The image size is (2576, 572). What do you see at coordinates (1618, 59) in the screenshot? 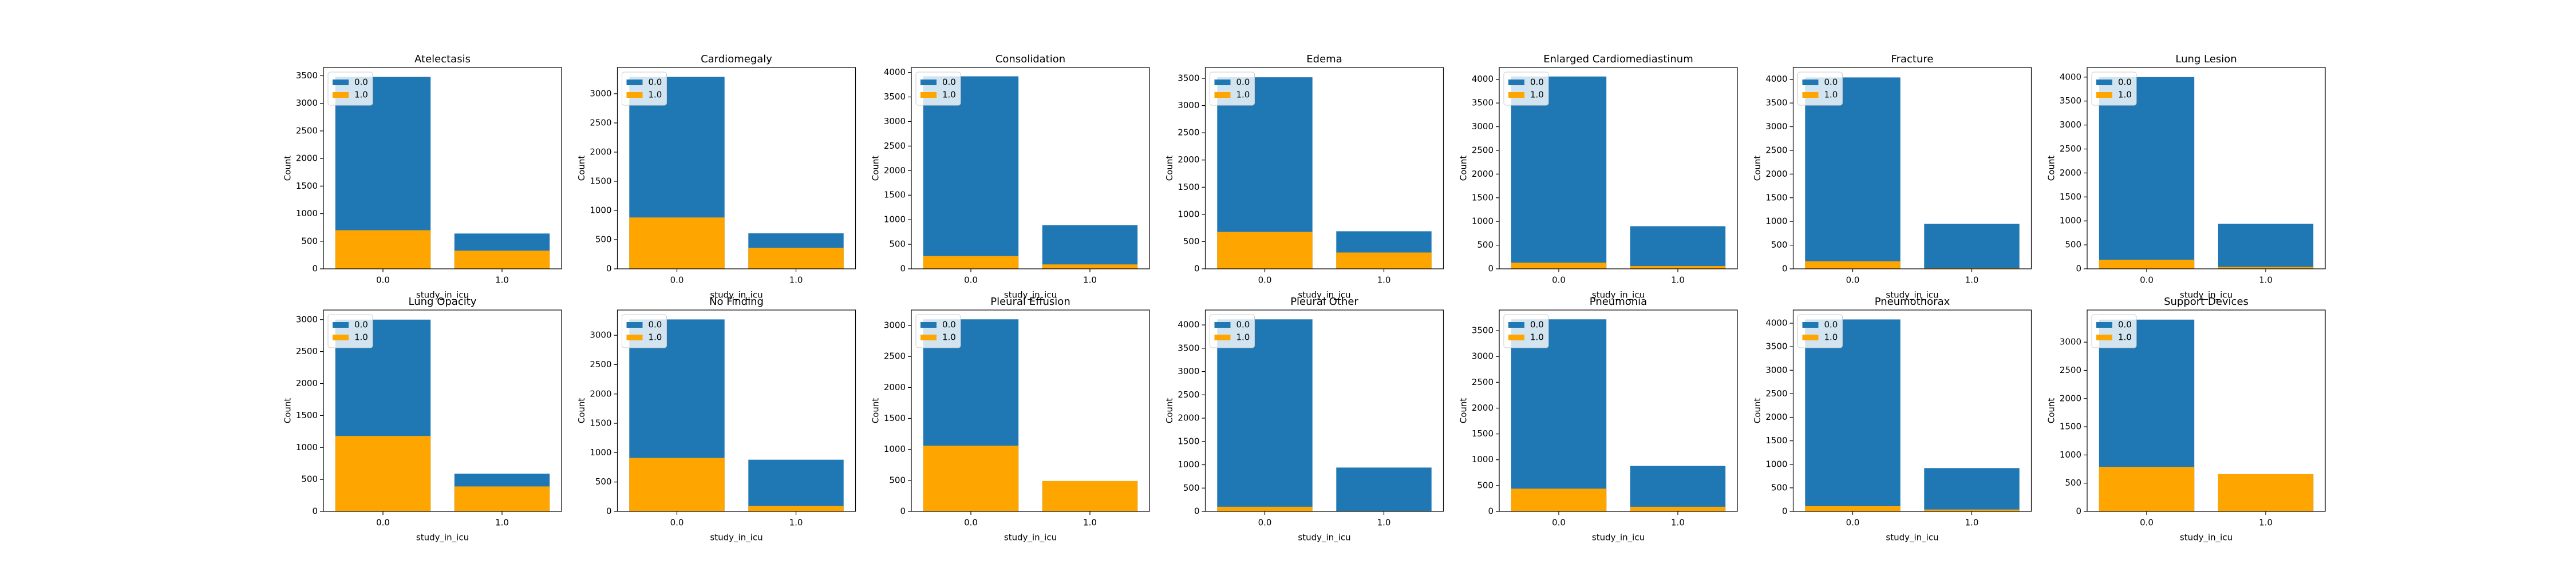
I see `subplot-title: Enlarged Cardiomediastinum` at bounding box center [1618, 59].